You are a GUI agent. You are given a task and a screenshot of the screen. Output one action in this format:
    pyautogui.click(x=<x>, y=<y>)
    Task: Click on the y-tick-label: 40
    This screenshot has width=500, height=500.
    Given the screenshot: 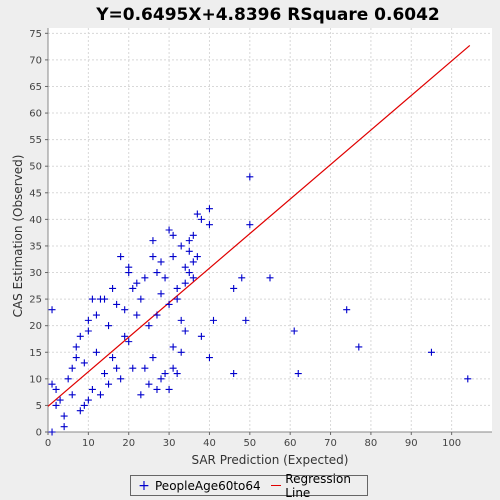 What is the action you would take?
    pyautogui.click(x=35, y=220)
    